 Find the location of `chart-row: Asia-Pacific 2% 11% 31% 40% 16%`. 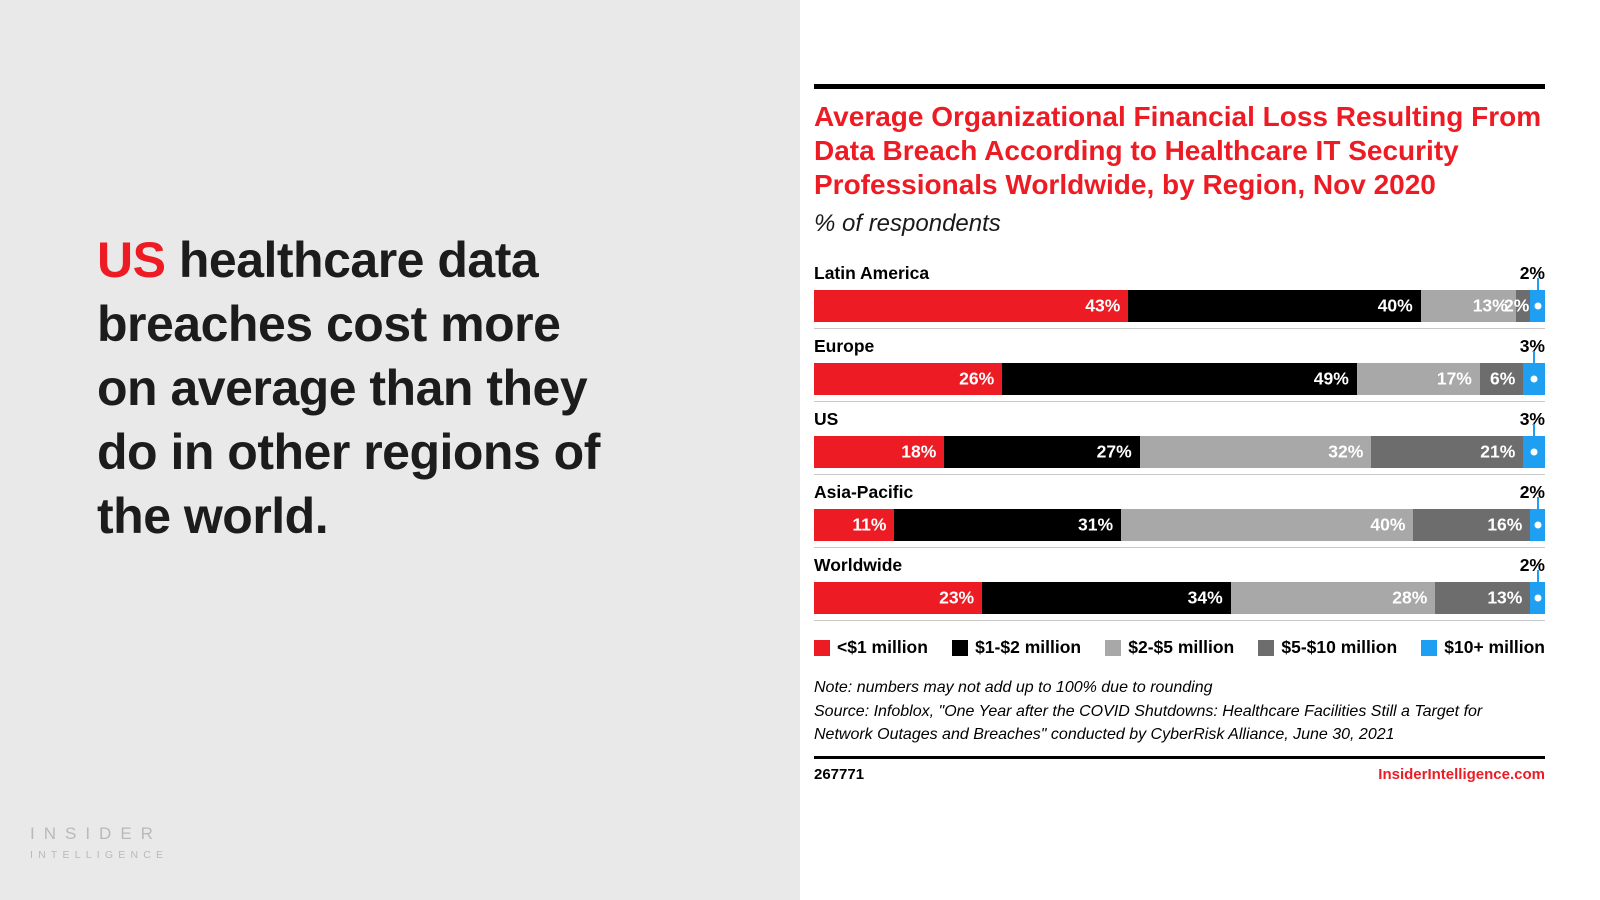

chart-row: Asia-Pacific 2% 11% 31% 40% 16% is located at coordinates (1179, 514).